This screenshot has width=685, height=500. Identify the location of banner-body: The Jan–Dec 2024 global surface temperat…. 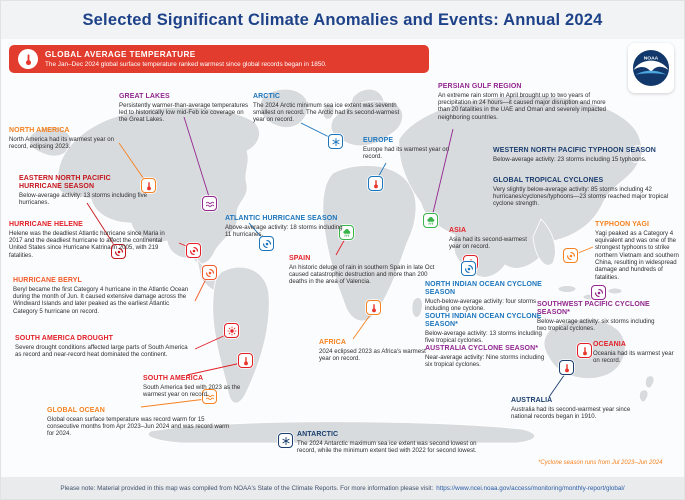
(186, 64).